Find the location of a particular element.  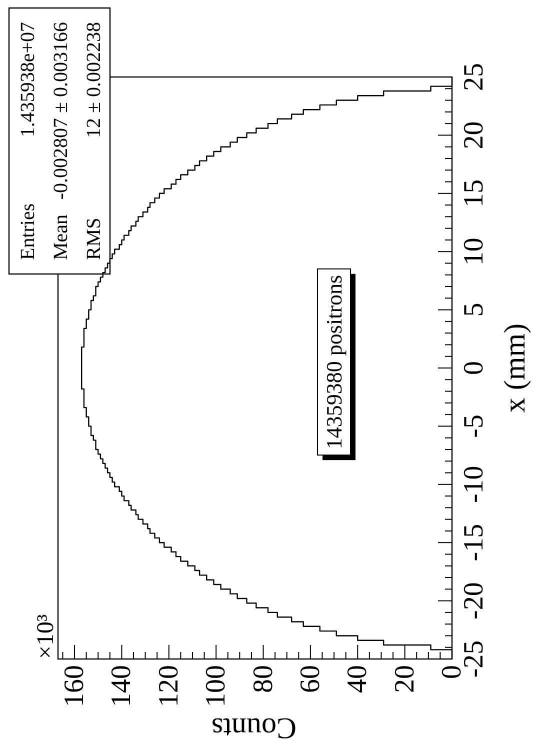

y-tick-label: 0 is located at coordinates (474, 368).